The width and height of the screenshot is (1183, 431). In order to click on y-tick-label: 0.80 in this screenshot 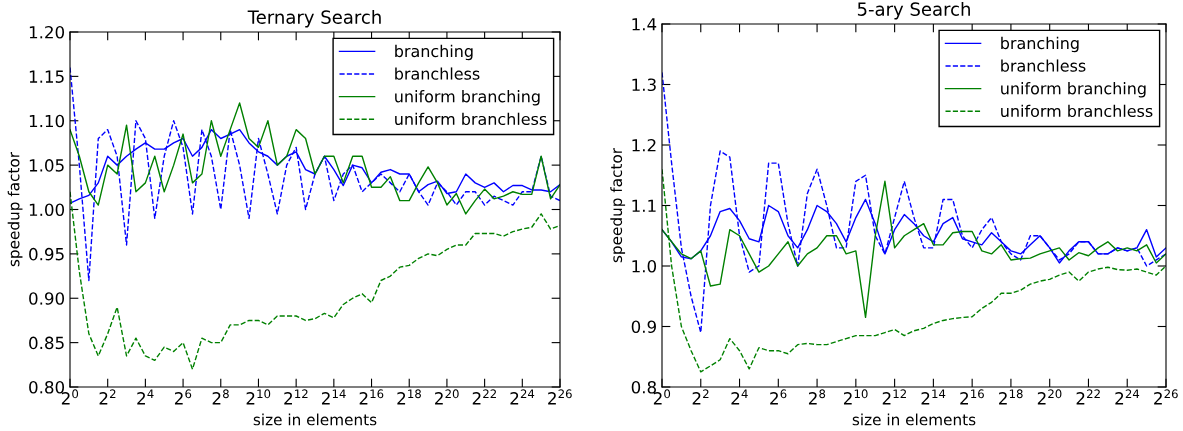, I will do `click(47, 387)`.